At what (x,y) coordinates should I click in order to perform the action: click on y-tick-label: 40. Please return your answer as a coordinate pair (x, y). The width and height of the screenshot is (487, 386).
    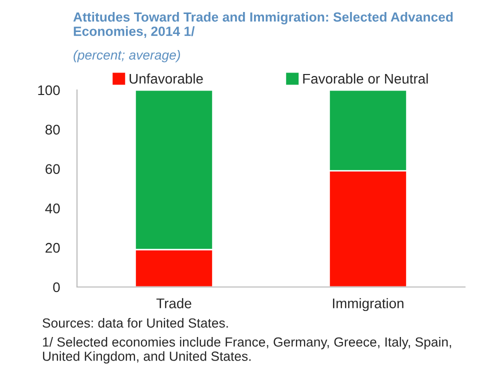
    Looking at the image, I should click on (52, 209).